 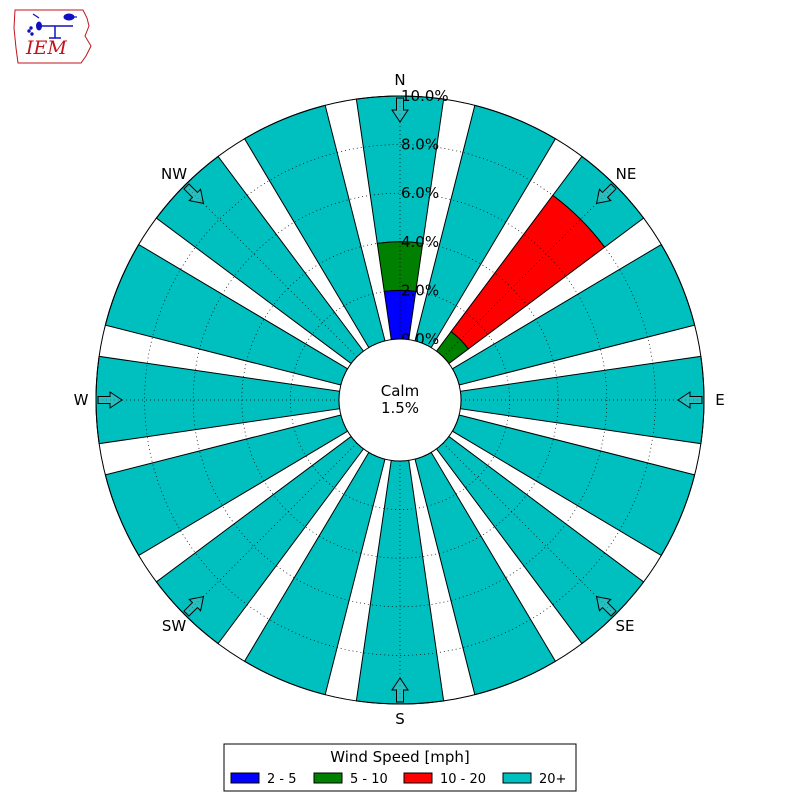 What do you see at coordinates (463, 779) in the screenshot?
I see `legend-label: 10 - 20` at bounding box center [463, 779].